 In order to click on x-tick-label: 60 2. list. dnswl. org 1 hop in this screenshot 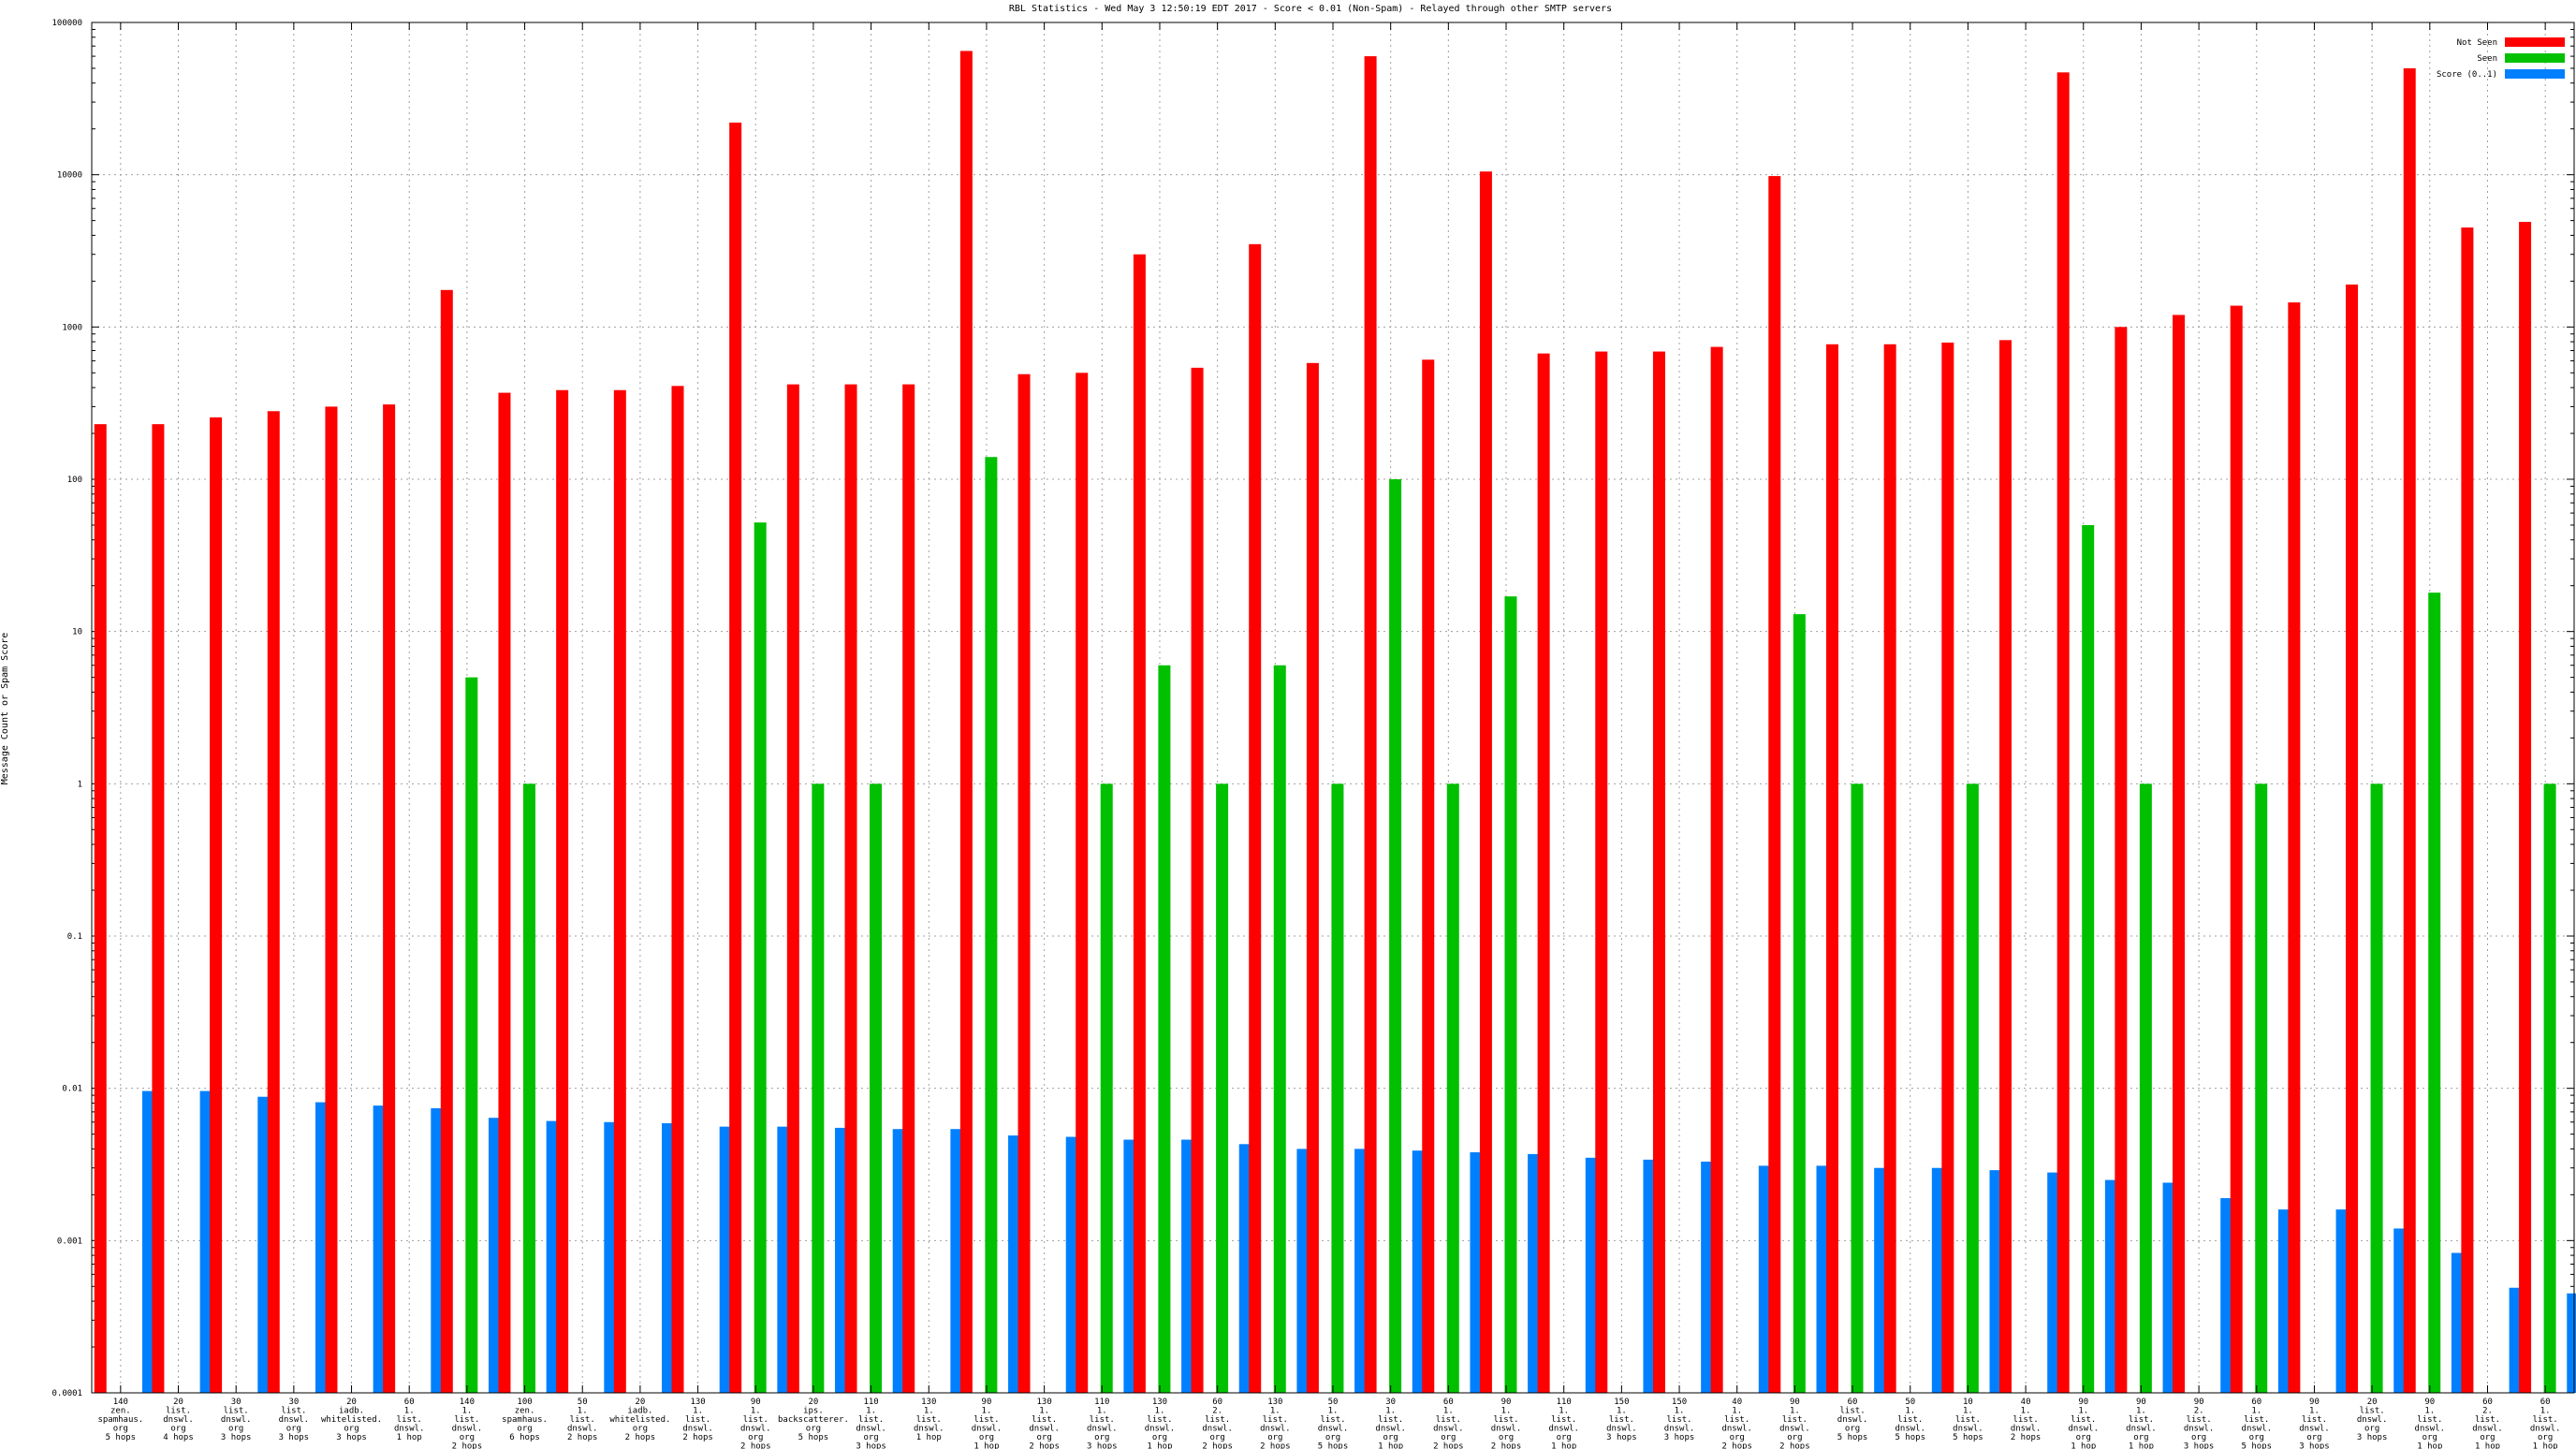, I will do `click(2487, 1423)`.